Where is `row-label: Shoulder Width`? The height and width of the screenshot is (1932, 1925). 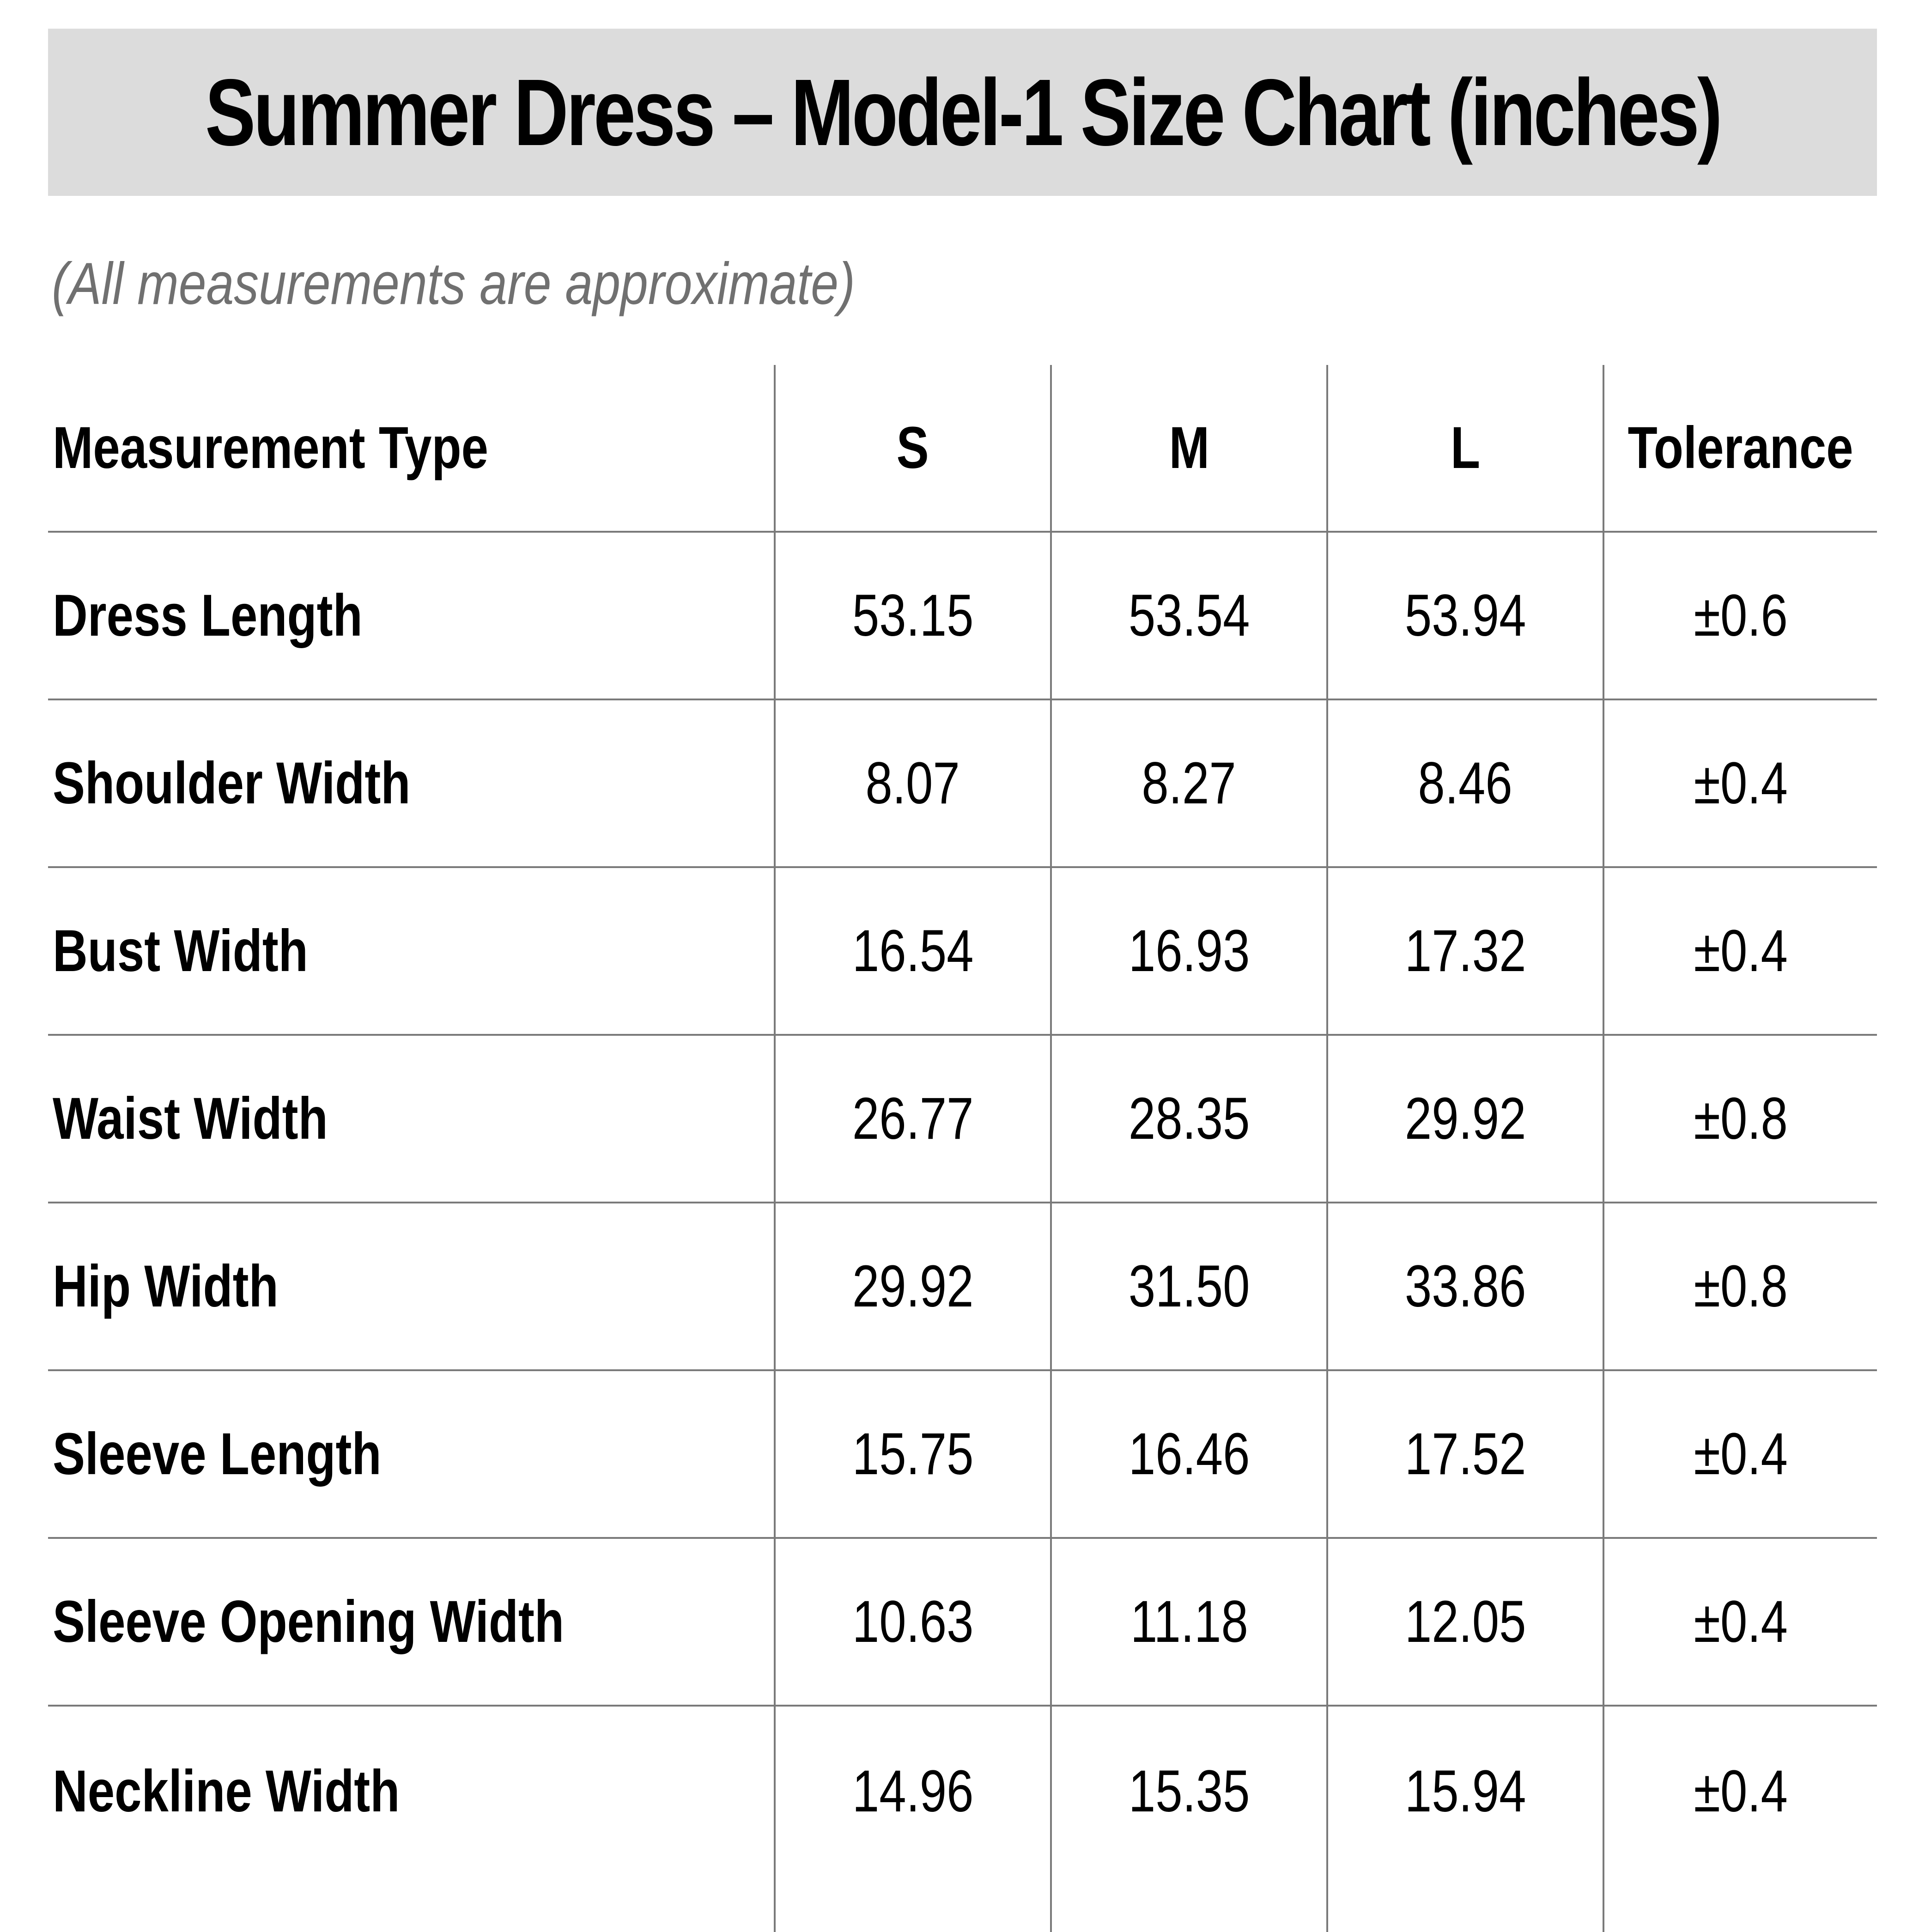 row-label: Shoulder Width is located at coordinates (232, 783).